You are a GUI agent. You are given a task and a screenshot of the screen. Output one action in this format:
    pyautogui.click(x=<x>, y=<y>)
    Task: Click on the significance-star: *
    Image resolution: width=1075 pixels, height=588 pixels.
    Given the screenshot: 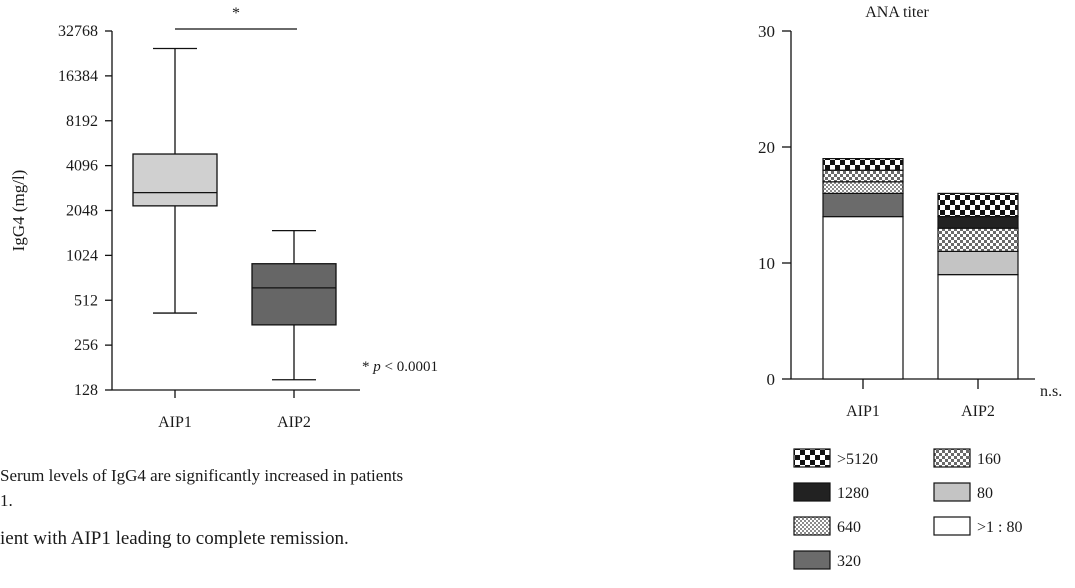 What is the action you would take?
    pyautogui.click(x=236, y=13)
    